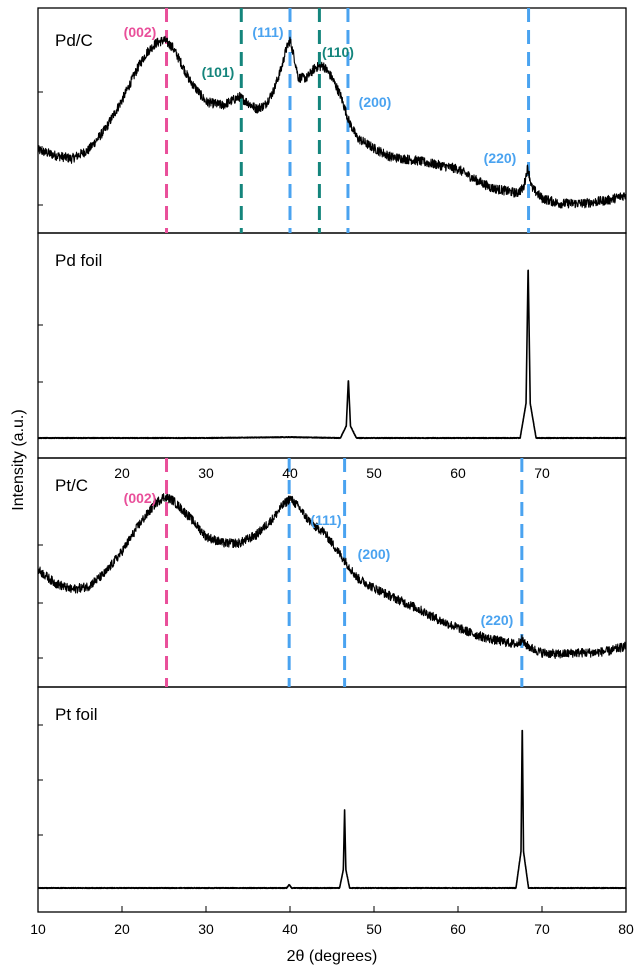 This screenshot has height=970, width=636. Describe the element at coordinates (290, 929) in the screenshot. I see `x-tick-label: 40` at that location.